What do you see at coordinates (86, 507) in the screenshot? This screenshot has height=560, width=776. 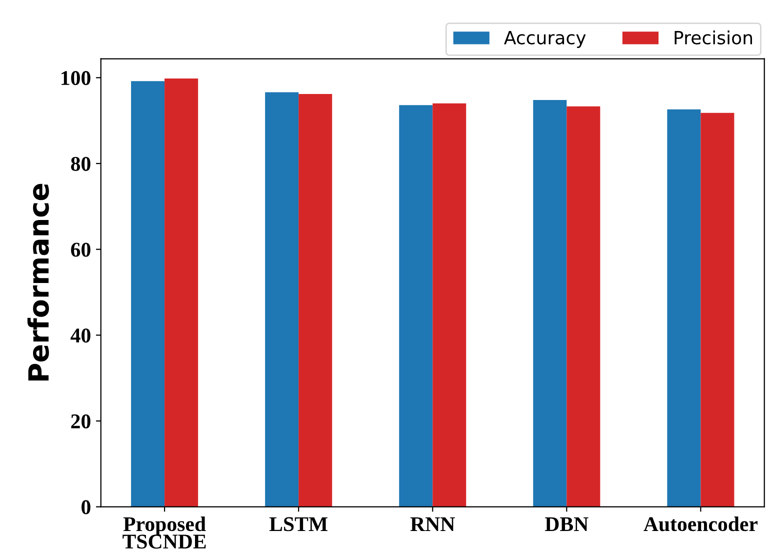 I see `y-tick-label: 0` at bounding box center [86, 507].